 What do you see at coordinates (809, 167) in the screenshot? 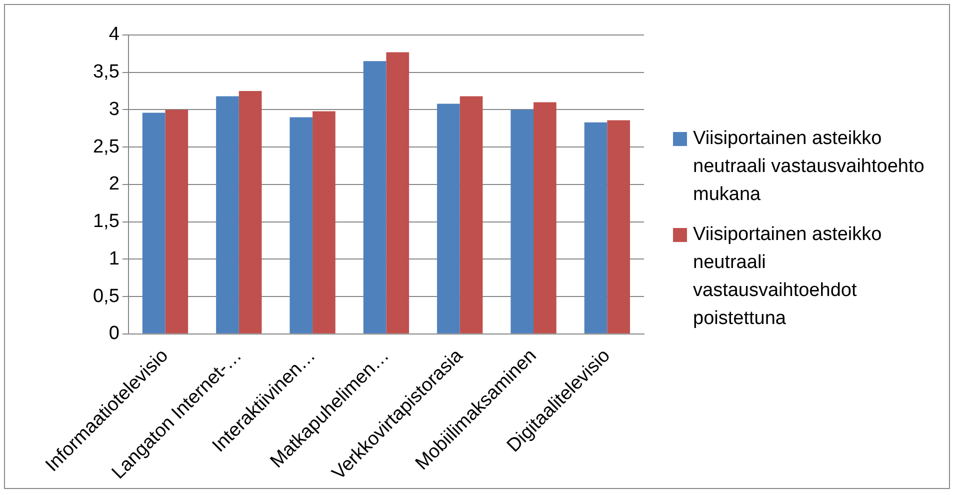
I see `legend-label: Viisiportainen asteikko neutraali vastausvaihtoehto mukana` at bounding box center [809, 167].